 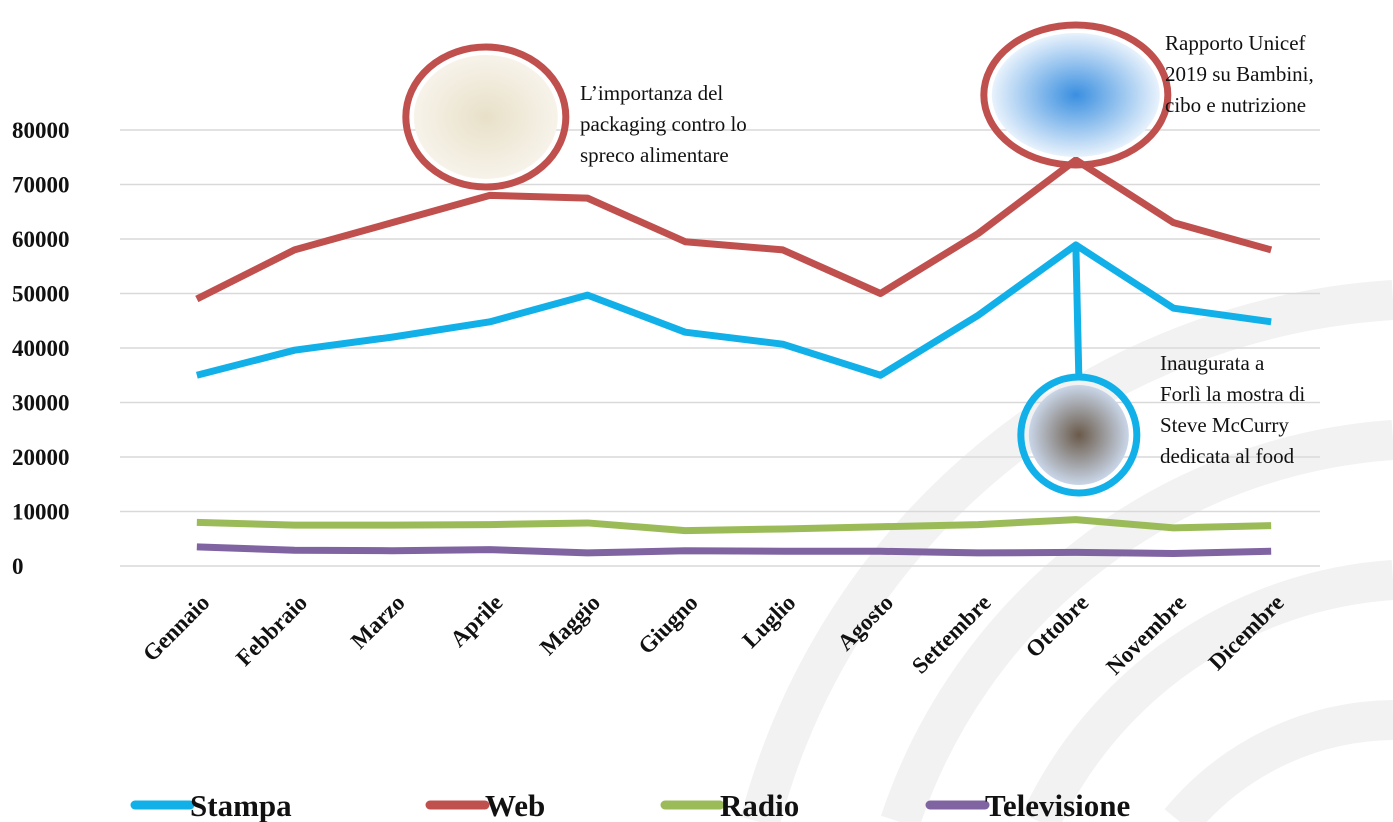 I want to click on annotation-text: Rapporto Unicef, so click(x=1235, y=43).